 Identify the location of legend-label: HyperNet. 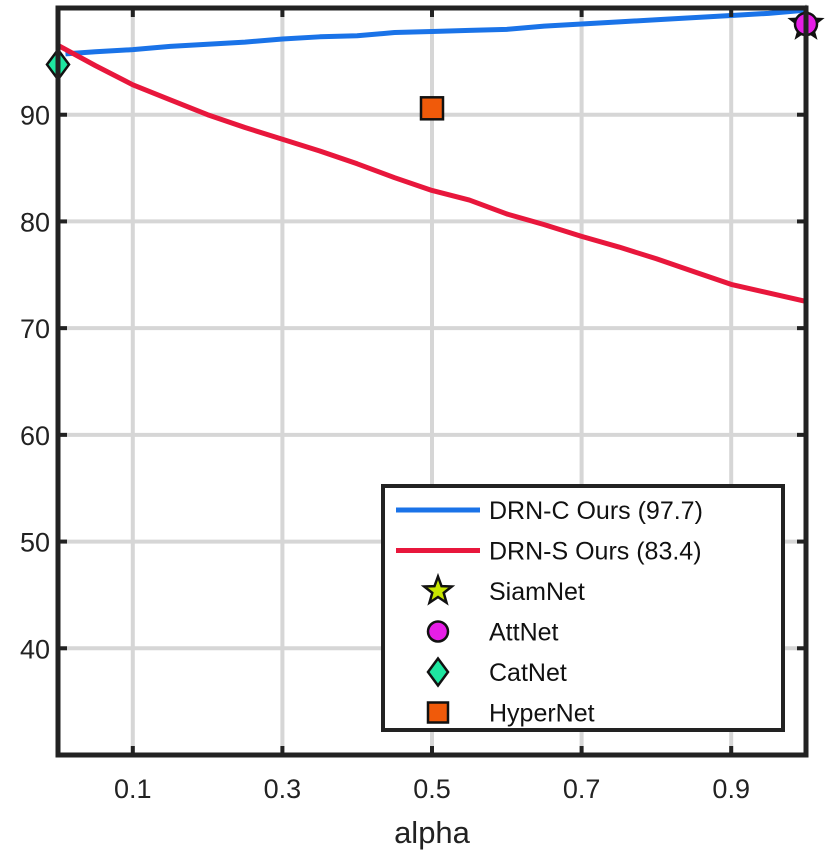
(542, 714).